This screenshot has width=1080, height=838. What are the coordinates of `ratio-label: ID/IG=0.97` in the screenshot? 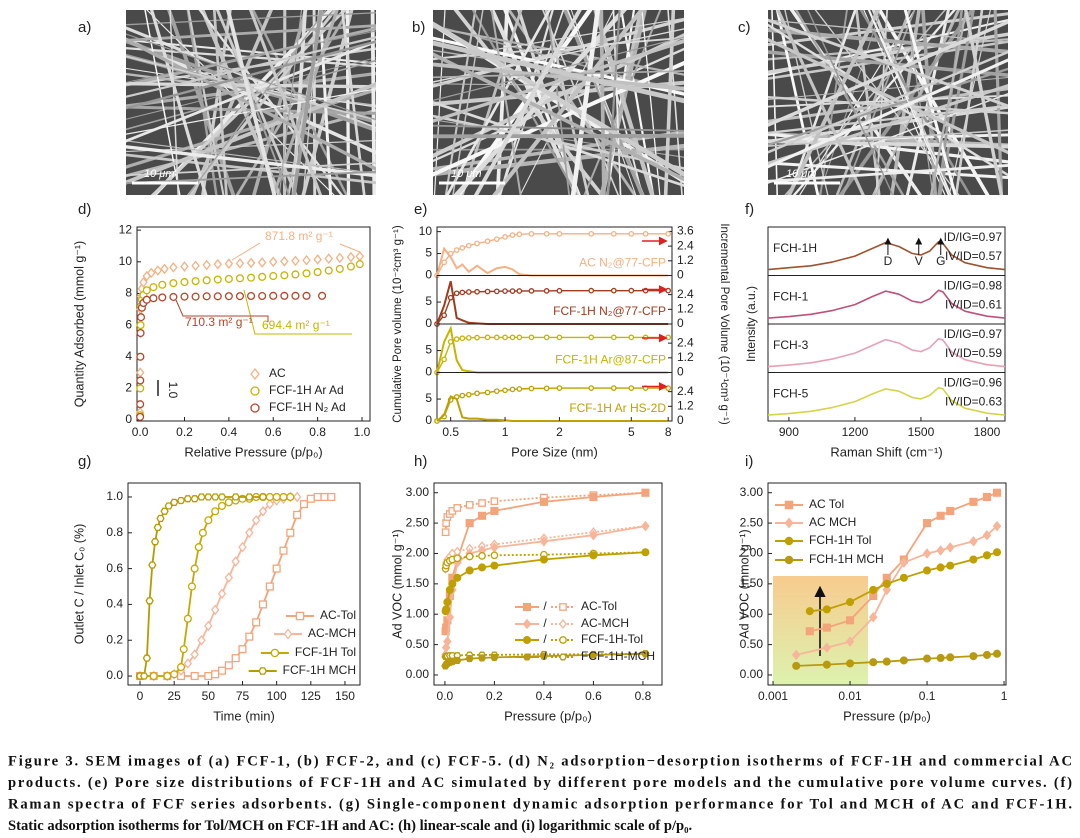 It's located at (973, 334).